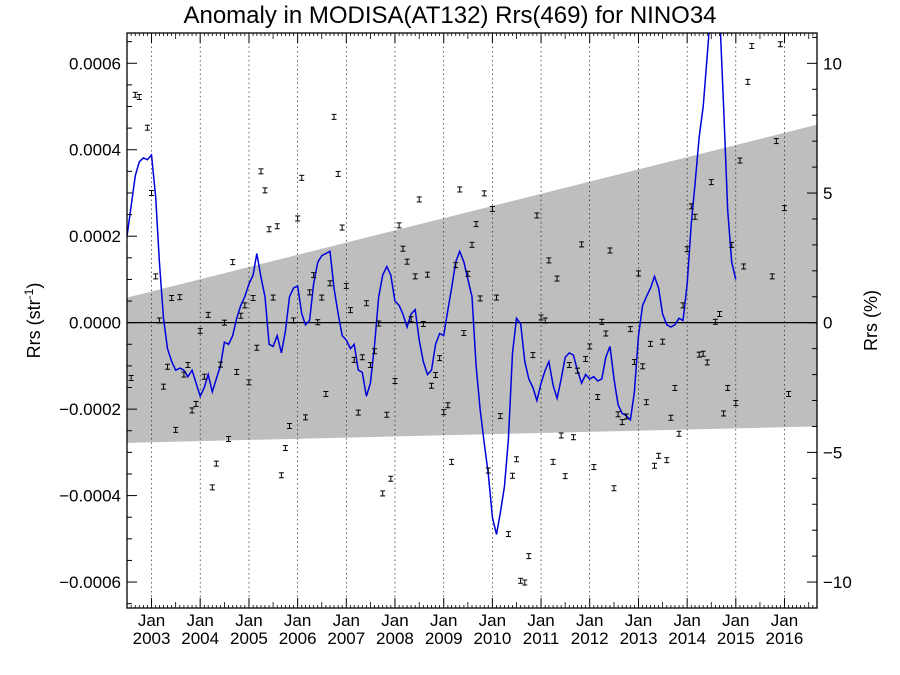 Image resolution: width=900 pixels, height=675 pixels. What do you see at coordinates (200, 638) in the screenshot?
I see `x-tick-year-1: 2004` at bounding box center [200, 638].